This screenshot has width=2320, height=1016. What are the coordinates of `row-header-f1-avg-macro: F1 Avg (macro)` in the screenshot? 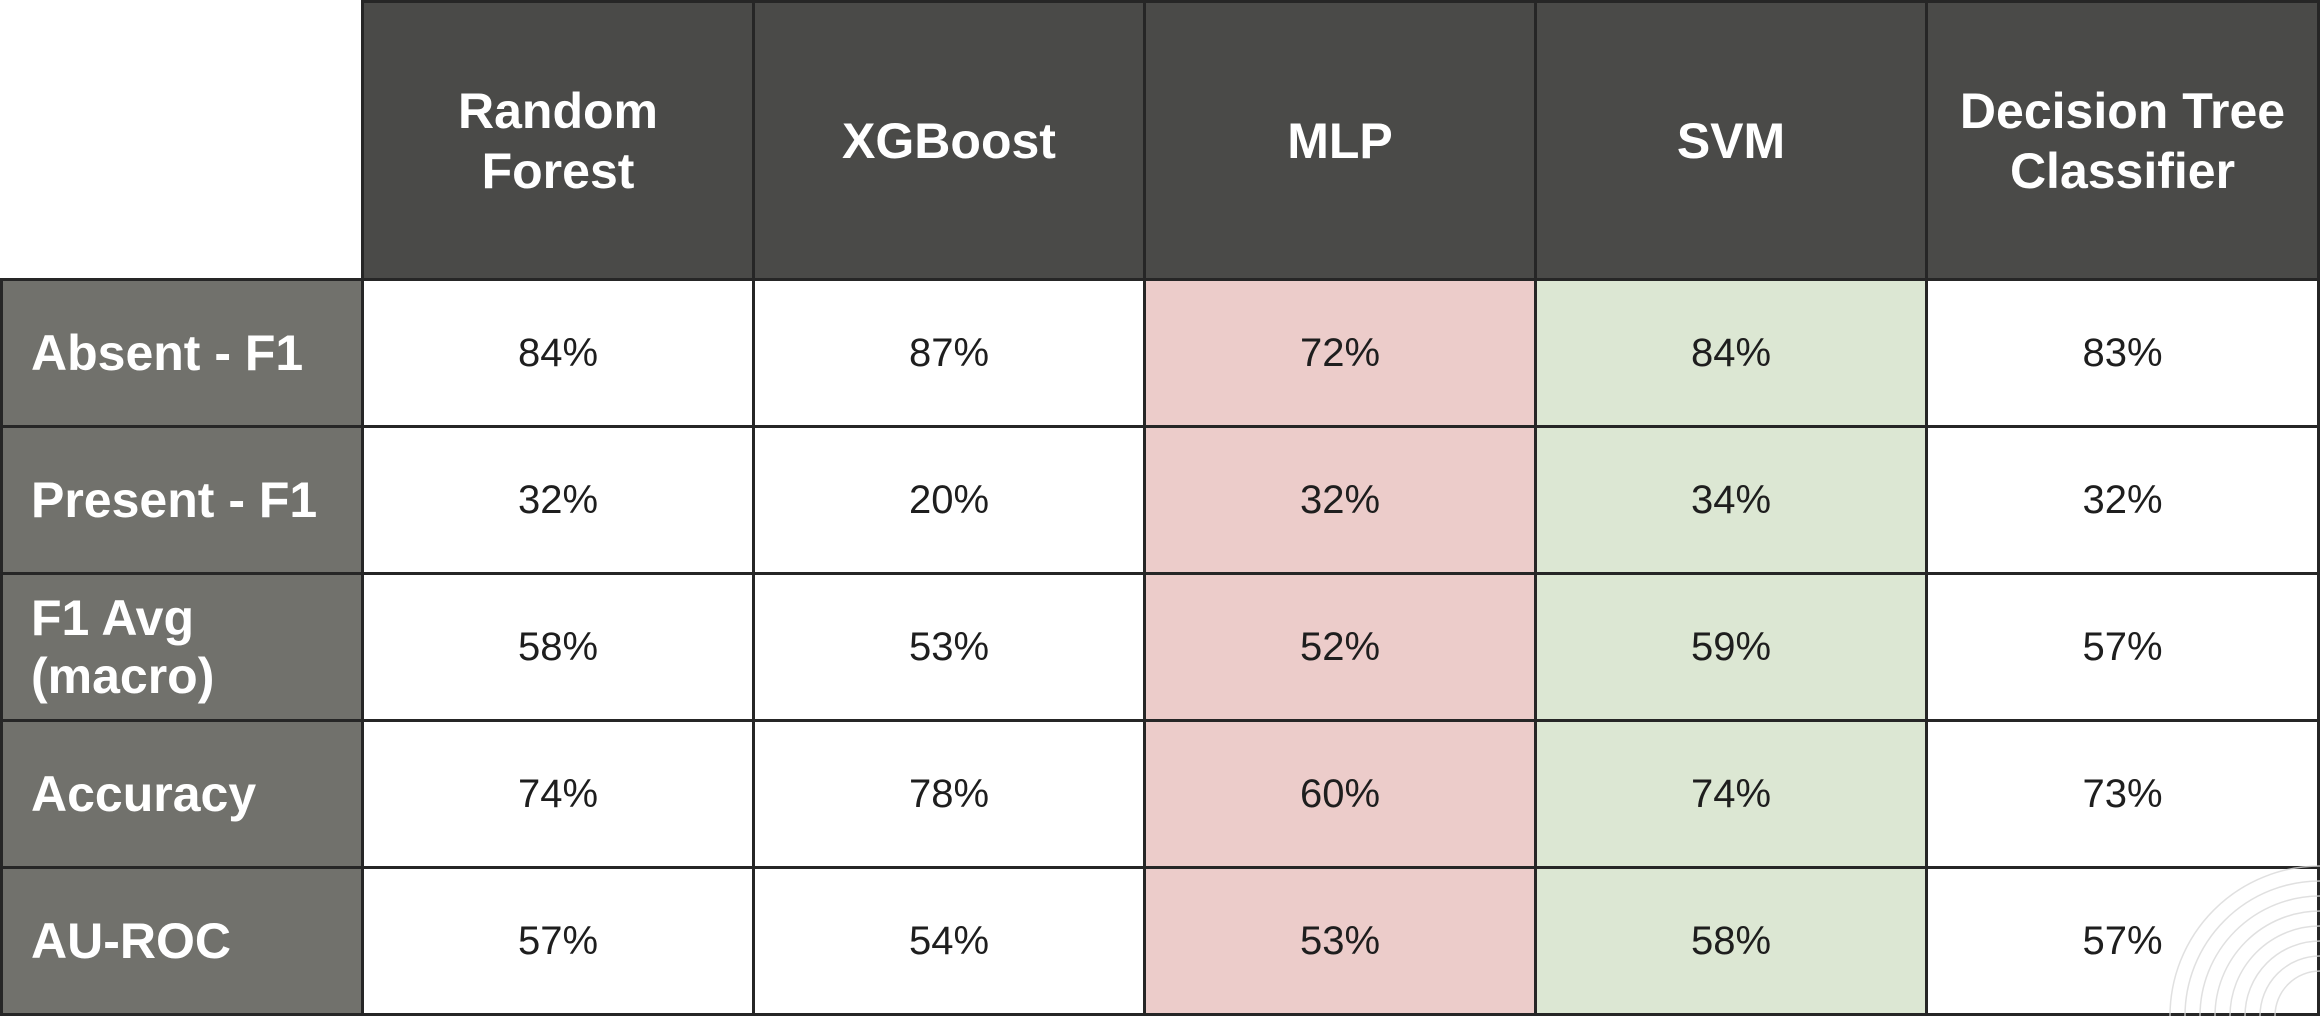 It's located at (182, 647).